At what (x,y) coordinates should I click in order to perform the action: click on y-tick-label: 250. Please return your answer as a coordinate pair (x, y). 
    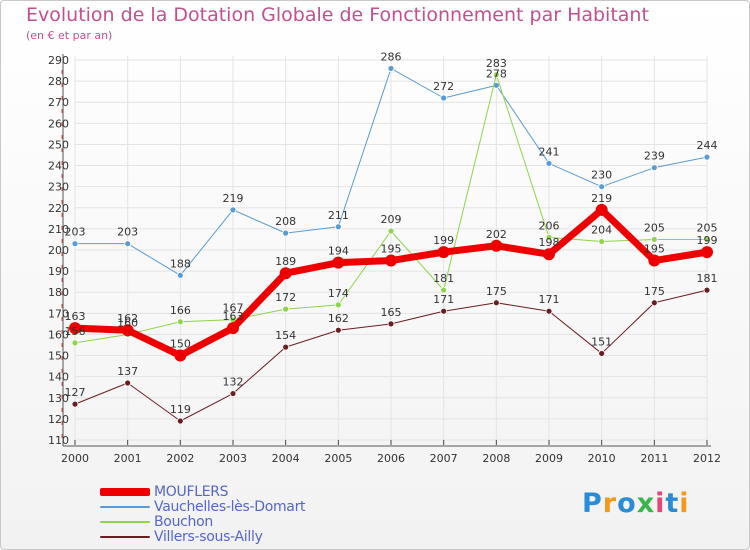
    Looking at the image, I should click on (58, 144).